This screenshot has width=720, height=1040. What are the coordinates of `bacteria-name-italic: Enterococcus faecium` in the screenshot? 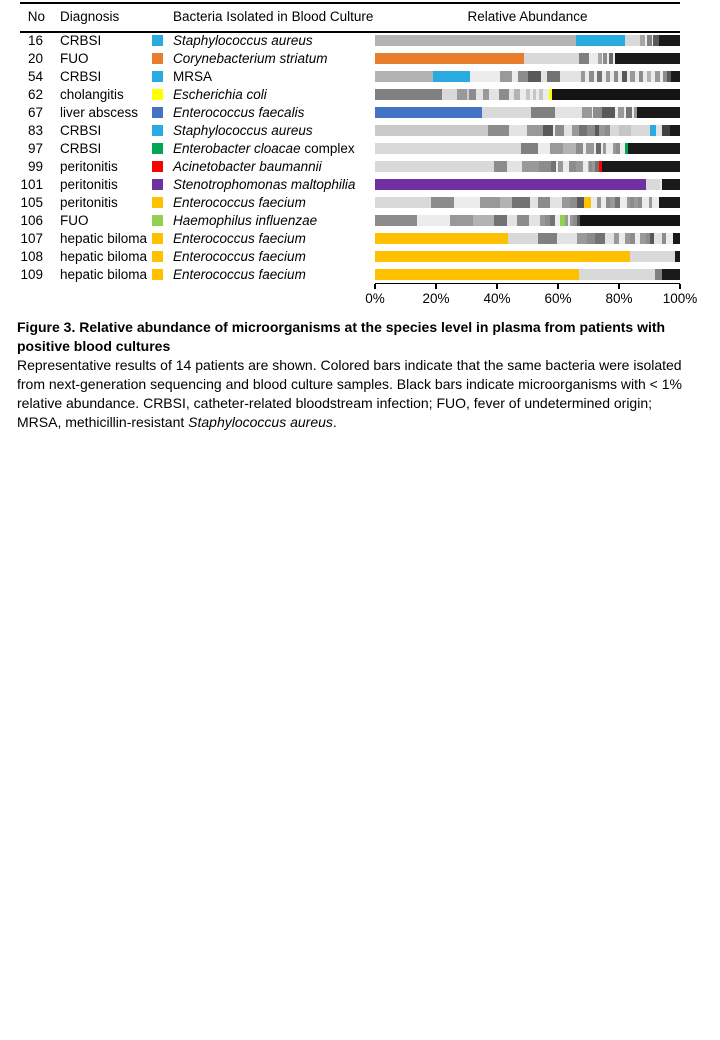 It's located at (239, 202).